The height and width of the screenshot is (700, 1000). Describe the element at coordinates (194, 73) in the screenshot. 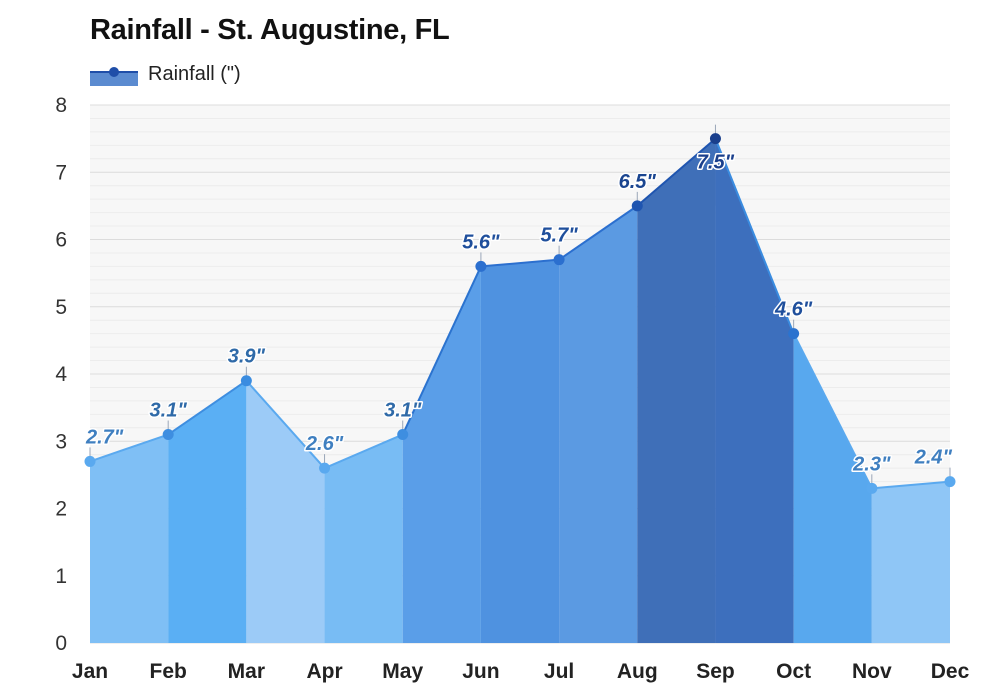

I see `legend-label: Rainfall (")` at that location.